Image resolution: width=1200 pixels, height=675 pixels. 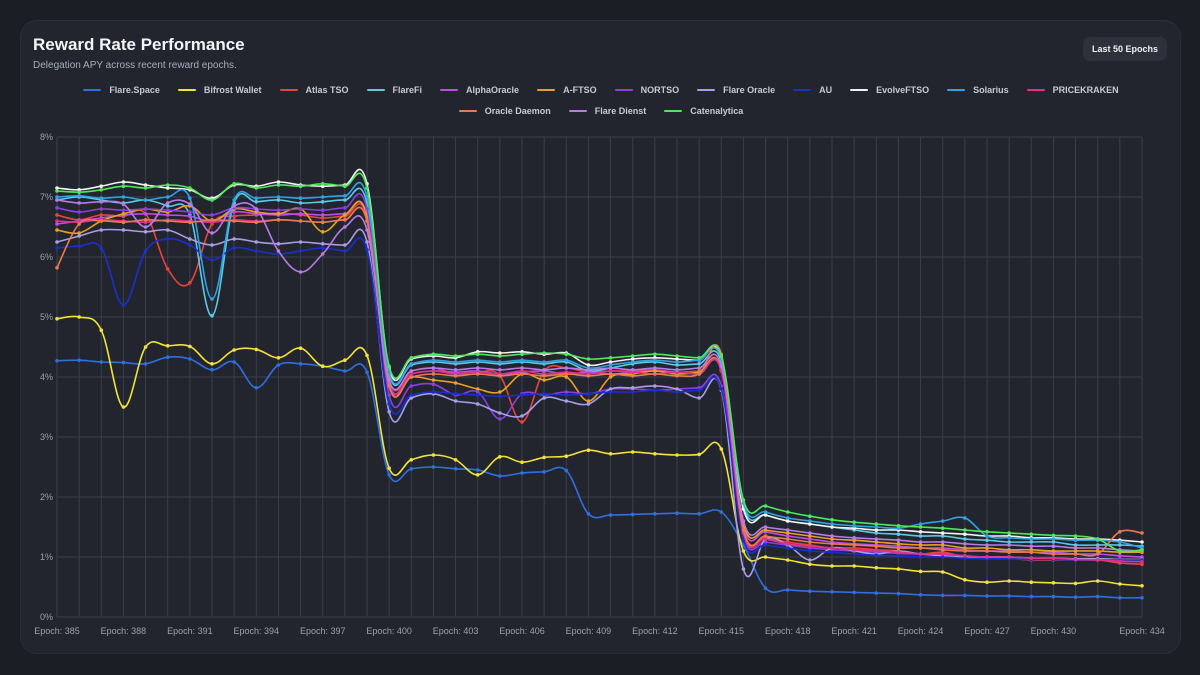 I want to click on y-tick-label: 3%, so click(x=46, y=437).